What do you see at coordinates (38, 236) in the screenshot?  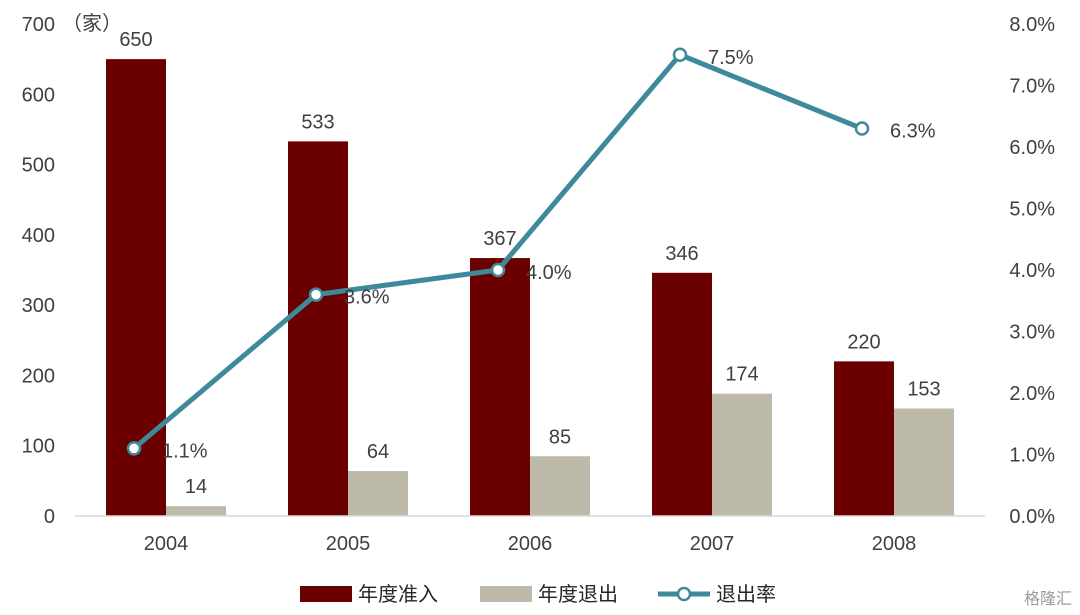 I see `left-axis-tick-label: 400` at bounding box center [38, 236].